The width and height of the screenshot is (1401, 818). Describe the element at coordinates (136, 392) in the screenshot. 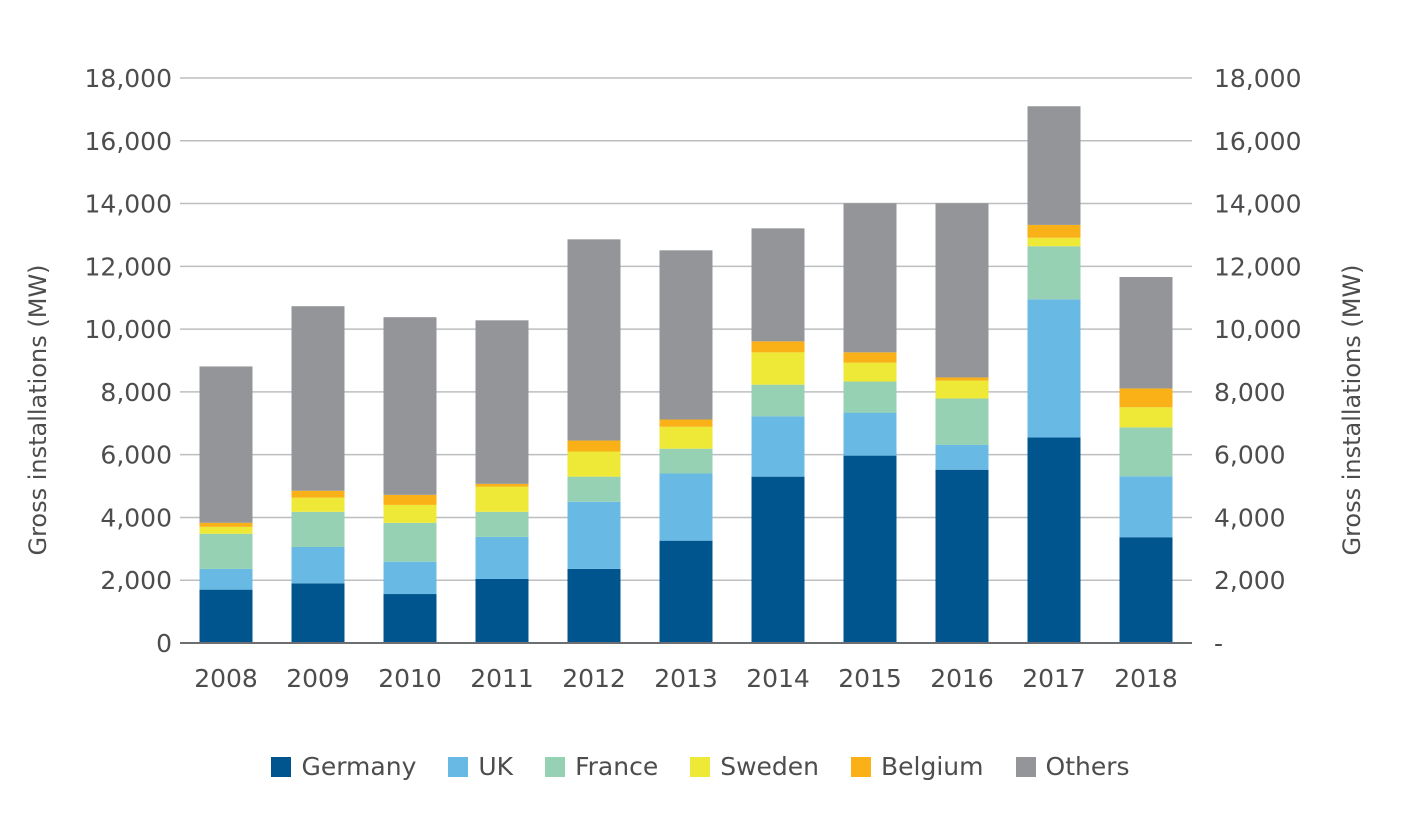

I see `y-tick-label-left: 8,000` at that location.